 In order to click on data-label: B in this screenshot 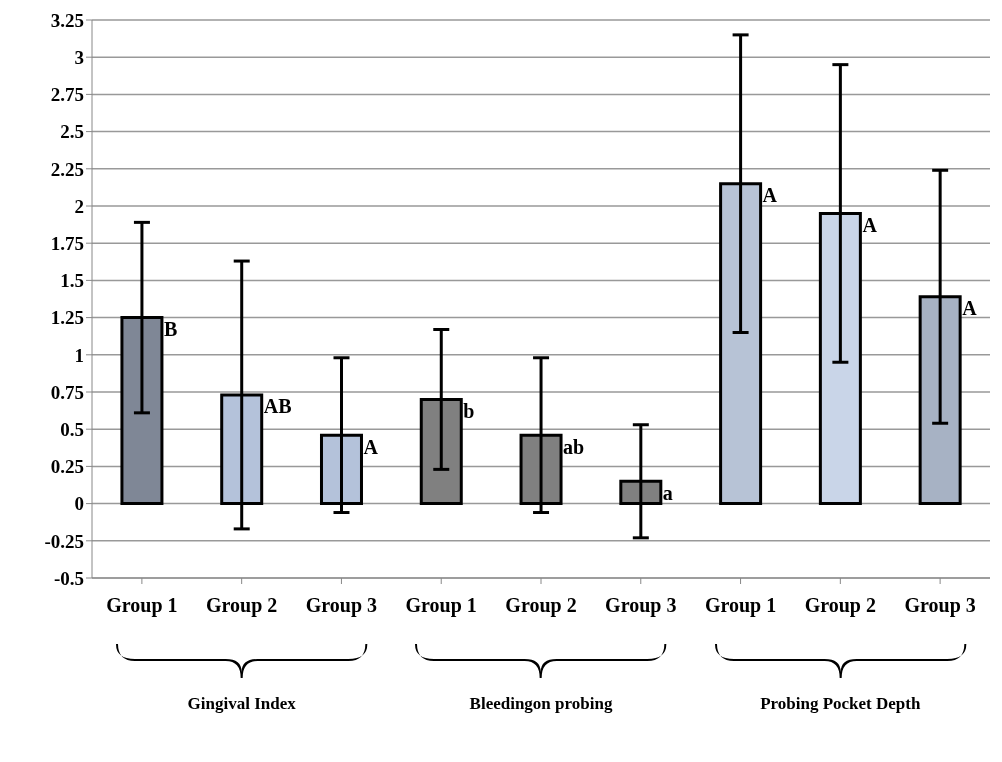, I will do `click(170, 329)`.